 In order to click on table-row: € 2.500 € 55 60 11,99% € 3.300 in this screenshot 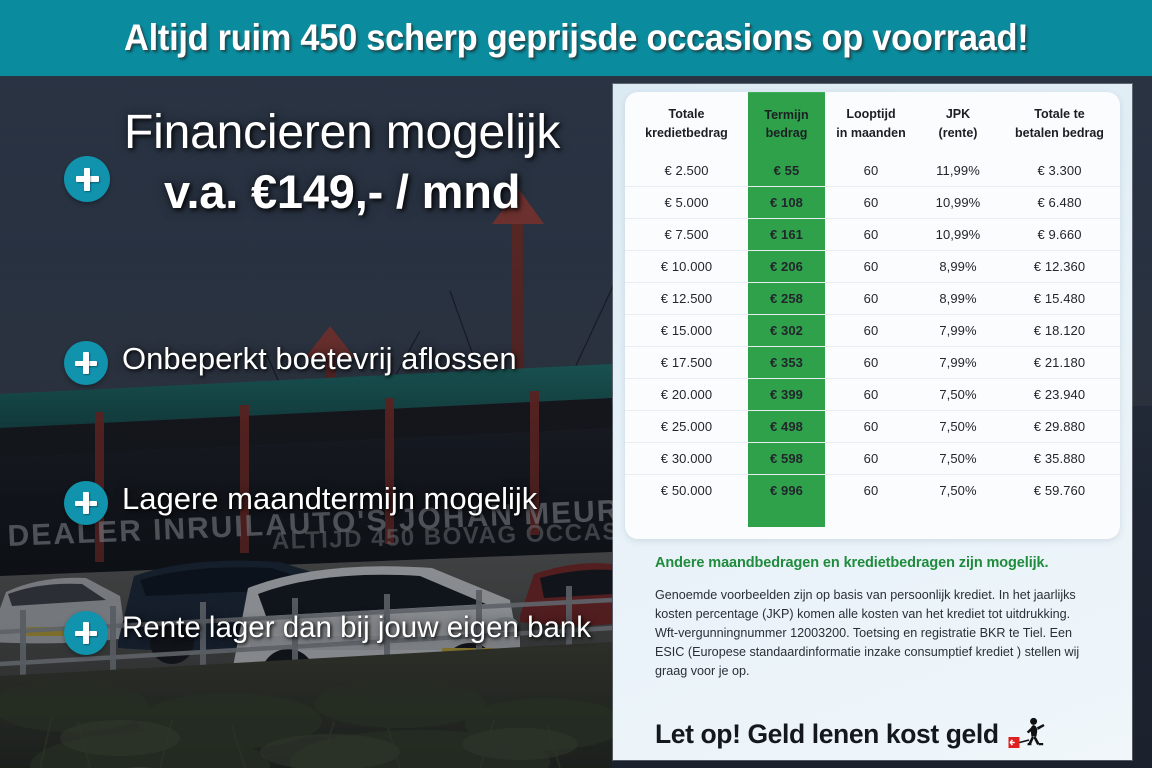, I will do `click(872, 170)`.